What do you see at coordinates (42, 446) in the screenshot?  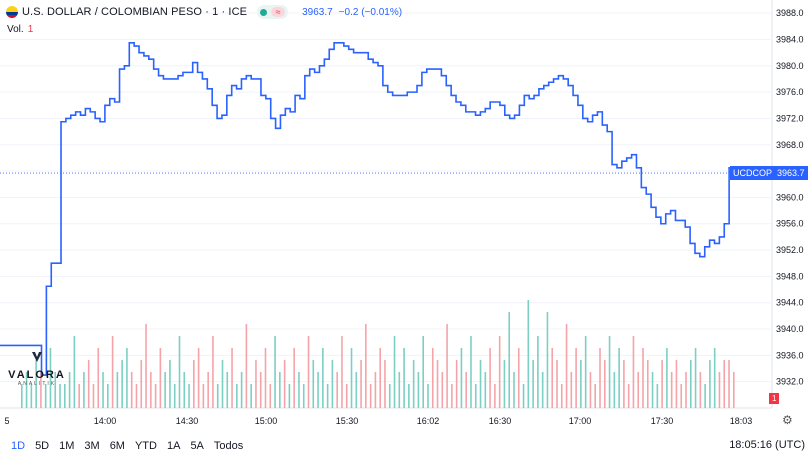 I see `range-button-5d: 5D` at bounding box center [42, 446].